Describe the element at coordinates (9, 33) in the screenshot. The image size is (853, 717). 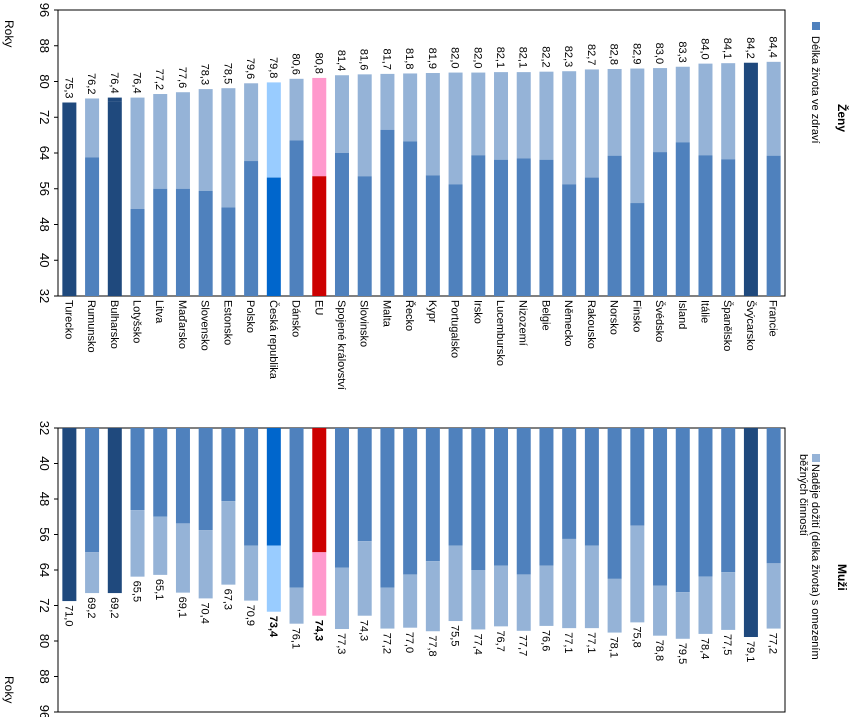
I see `women-y-axis-title: Roky` at that location.